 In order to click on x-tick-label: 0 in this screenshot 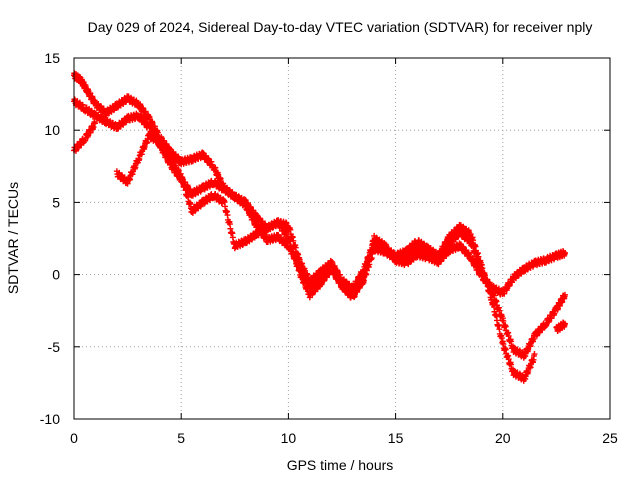, I will do `click(74, 438)`.